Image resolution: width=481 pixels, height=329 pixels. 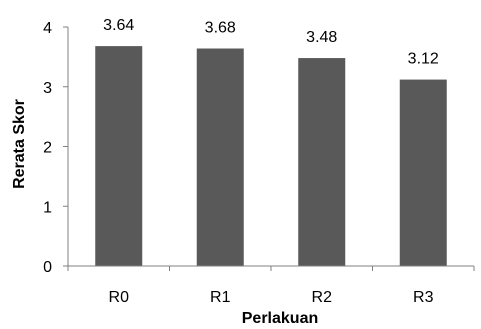 What do you see at coordinates (271, 286) in the screenshot?
I see `x-ticks-group: R0 R1 R2 R3` at bounding box center [271, 286].